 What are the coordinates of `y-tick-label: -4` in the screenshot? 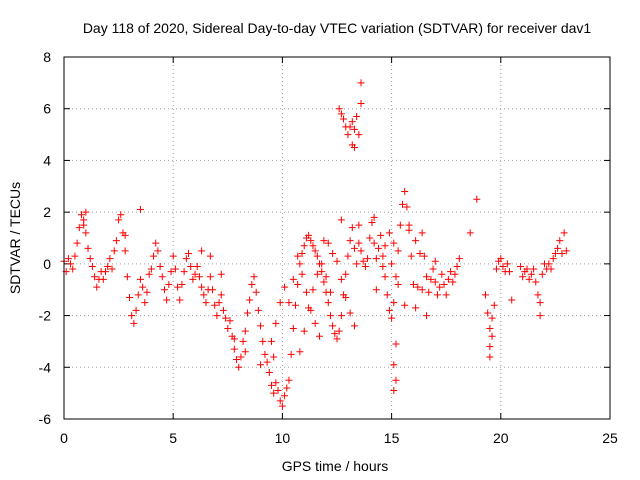 It's located at (45, 367).